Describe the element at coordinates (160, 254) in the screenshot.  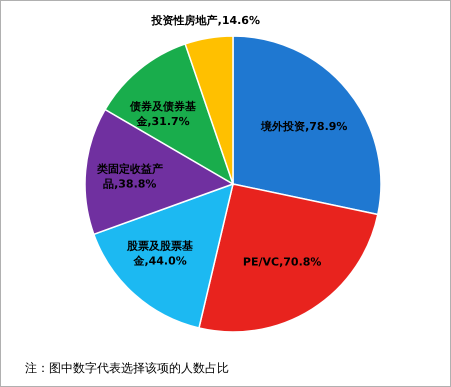
I see `slice-label: 股票及股票基金,44.0%` at that location.